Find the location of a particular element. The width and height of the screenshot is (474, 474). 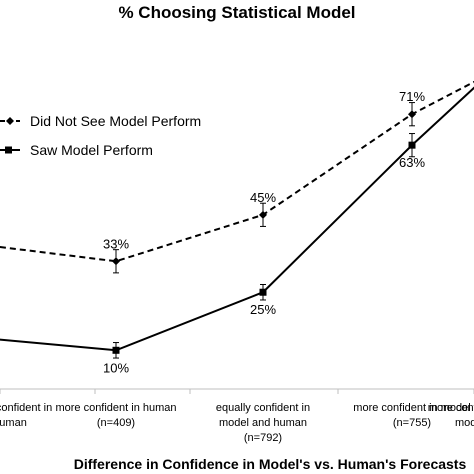

data-label-did-not-see-3: 71% is located at coordinates (412, 96).